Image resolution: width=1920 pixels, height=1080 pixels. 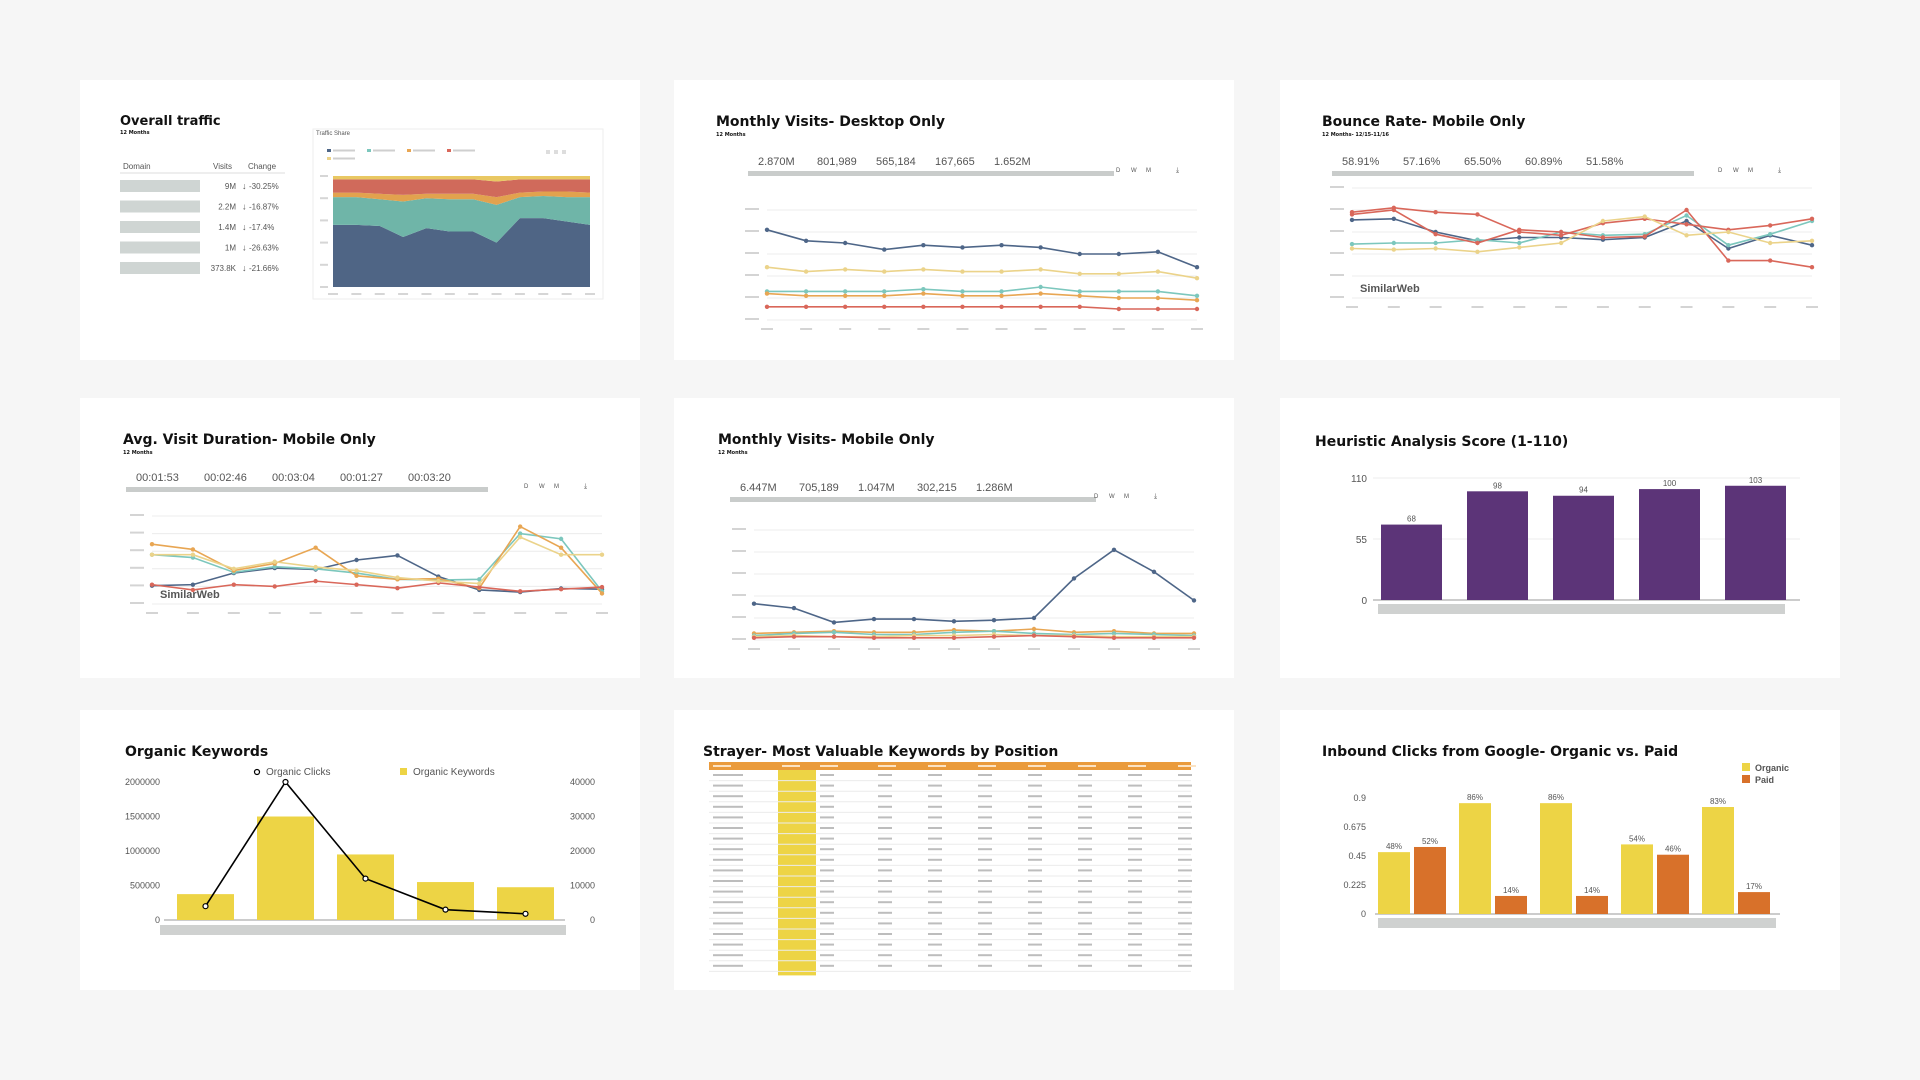 I want to click on total-value-0: 2.870M, so click(x=776, y=162).